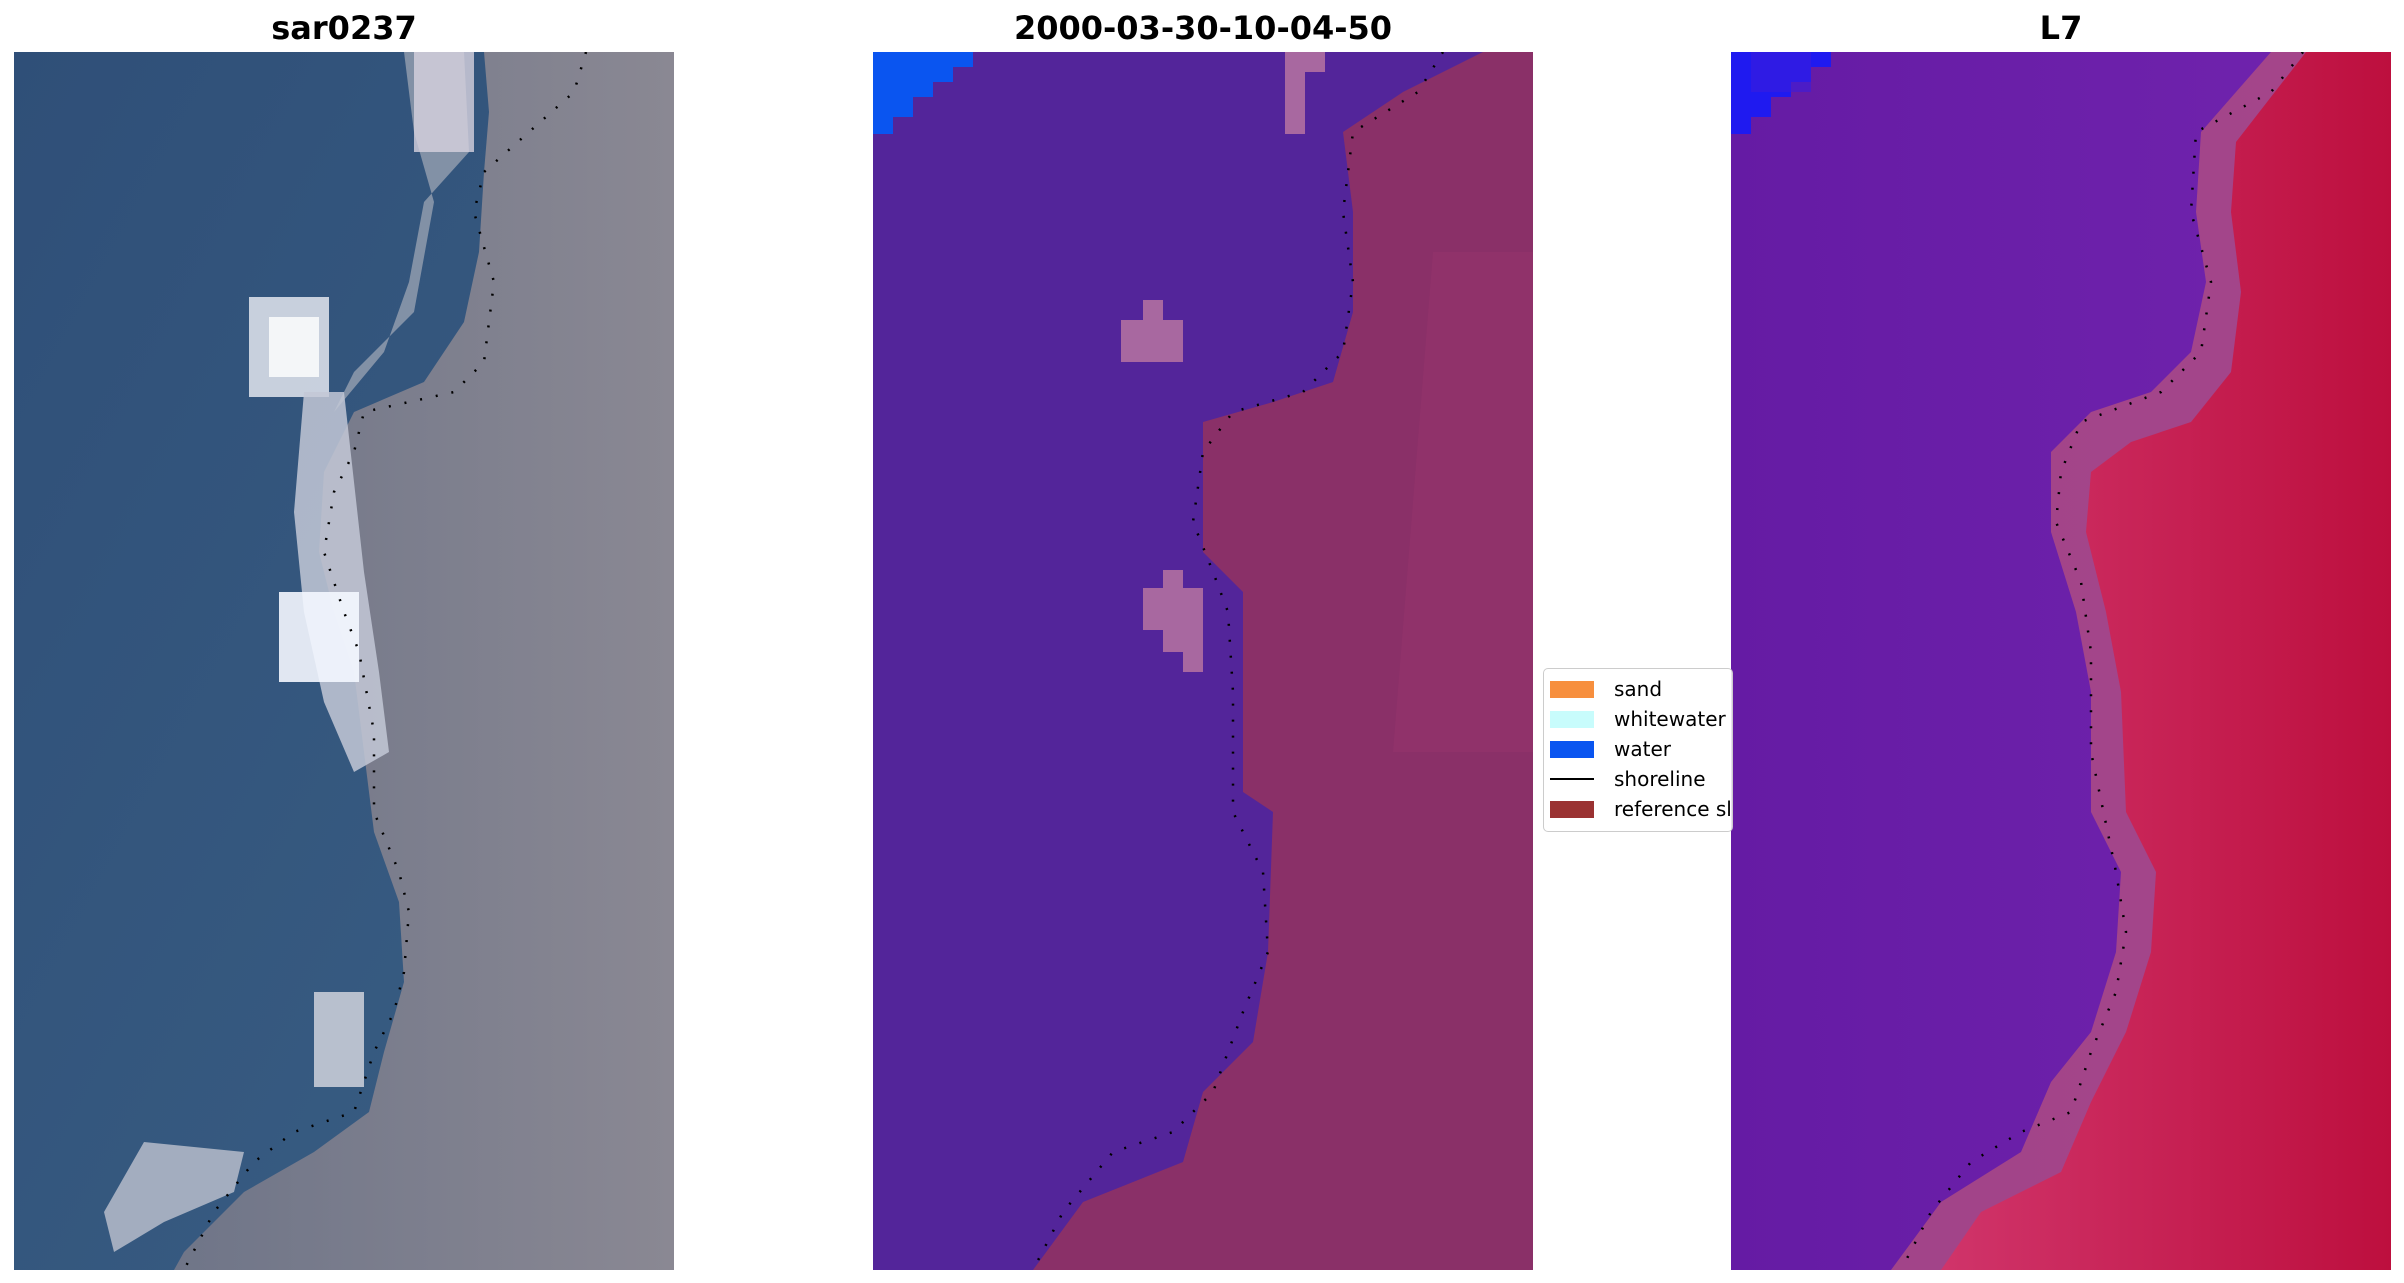 The height and width of the screenshot is (1283, 2404). Describe the element at coordinates (1670, 719) in the screenshot. I see `legend-label-whitewater: whitewater` at that location.